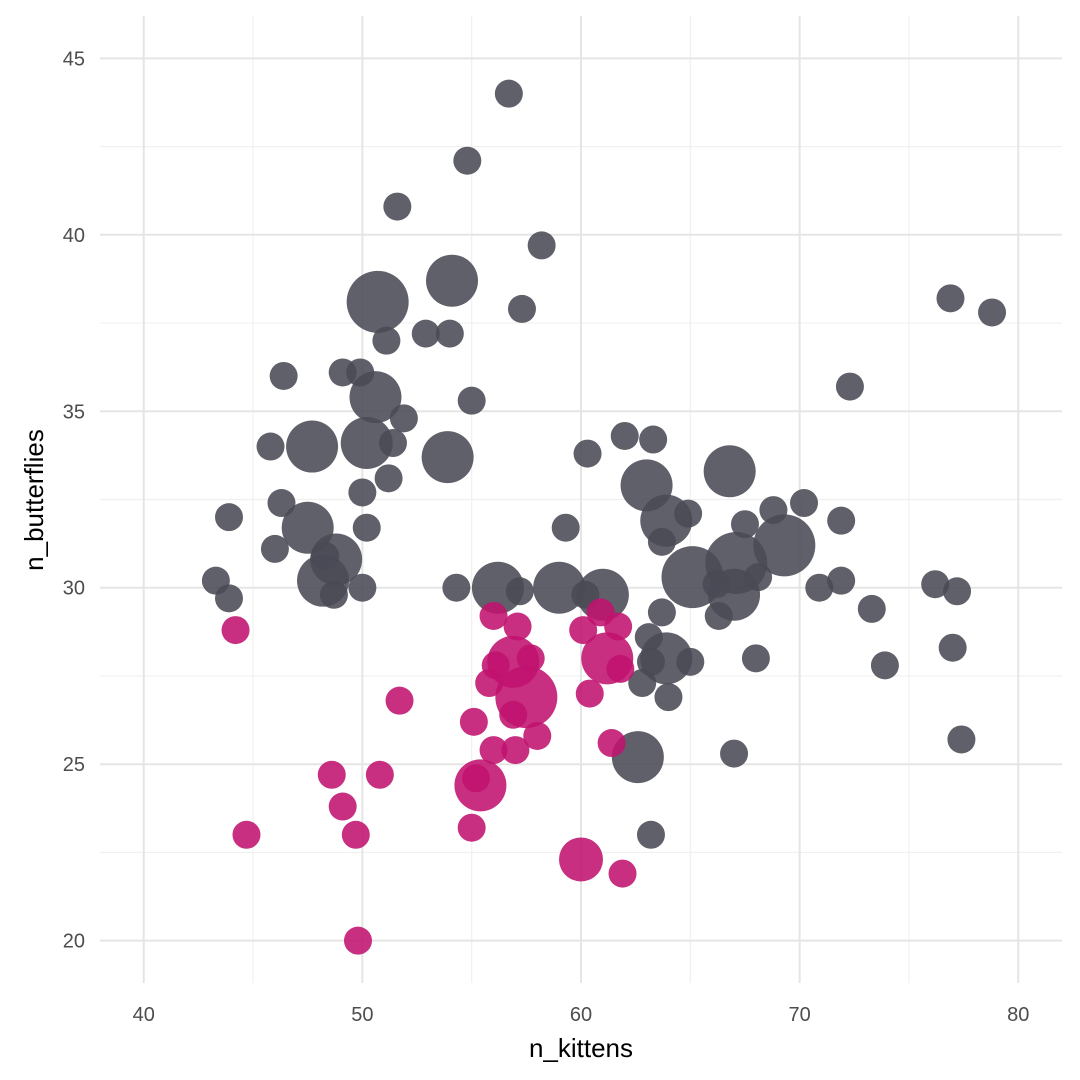  What do you see at coordinates (1018, 1015) in the screenshot?
I see `x-tick-label: 80` at bounding box center [1018, 1015].